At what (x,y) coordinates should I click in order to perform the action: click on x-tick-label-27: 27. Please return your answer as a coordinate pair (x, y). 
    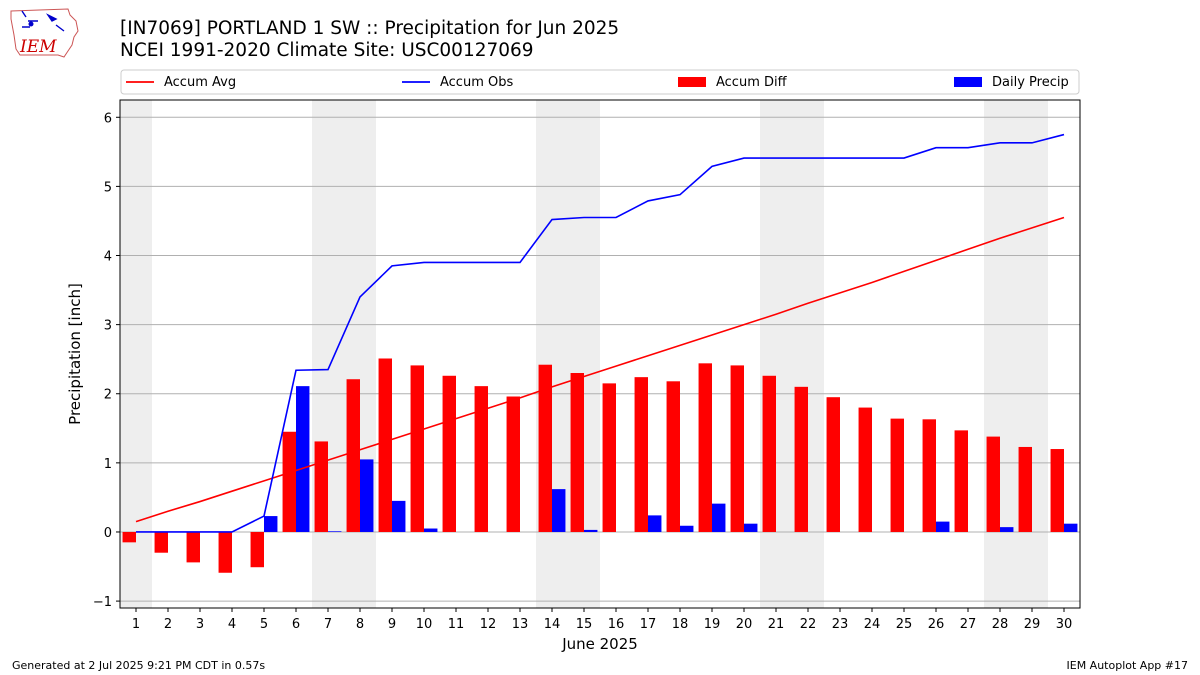
    Looking at the image, I should click on (968, 624).